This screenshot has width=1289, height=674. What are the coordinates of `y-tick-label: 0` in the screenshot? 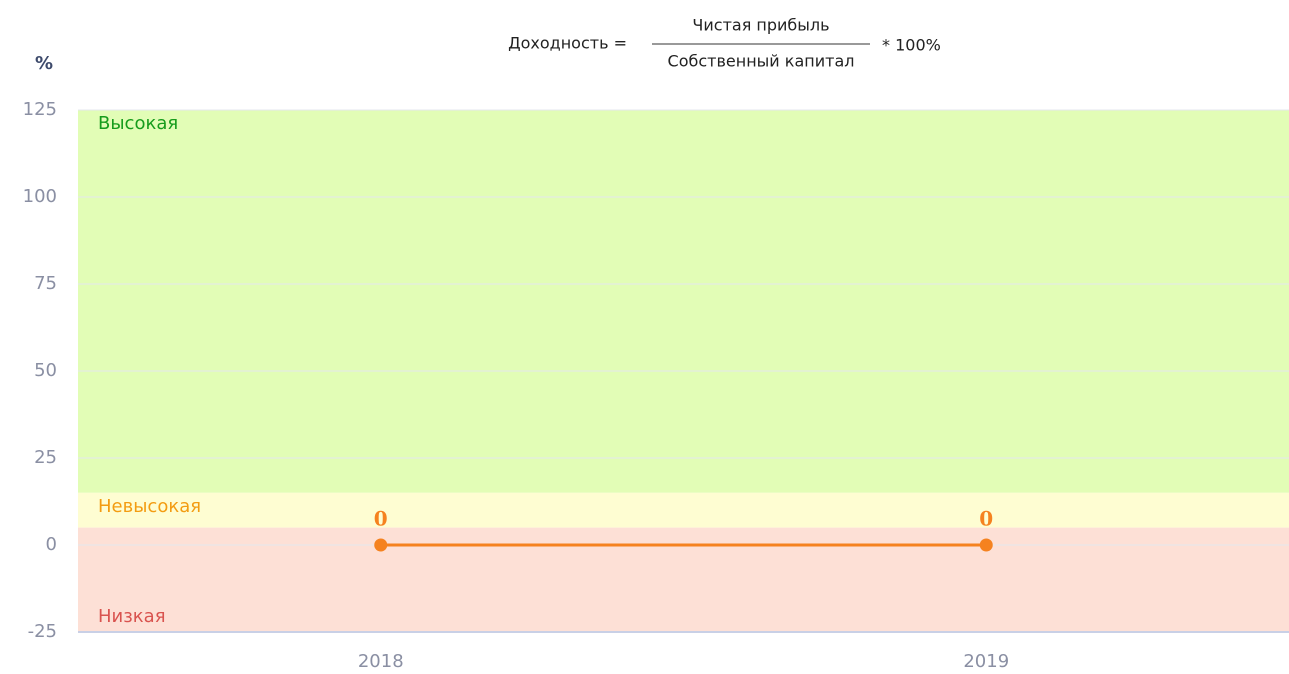 It's located at (51, 544).